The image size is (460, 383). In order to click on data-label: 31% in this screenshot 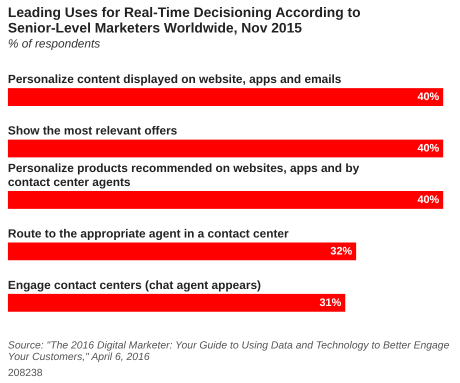, I will do `click(331, 302)`.